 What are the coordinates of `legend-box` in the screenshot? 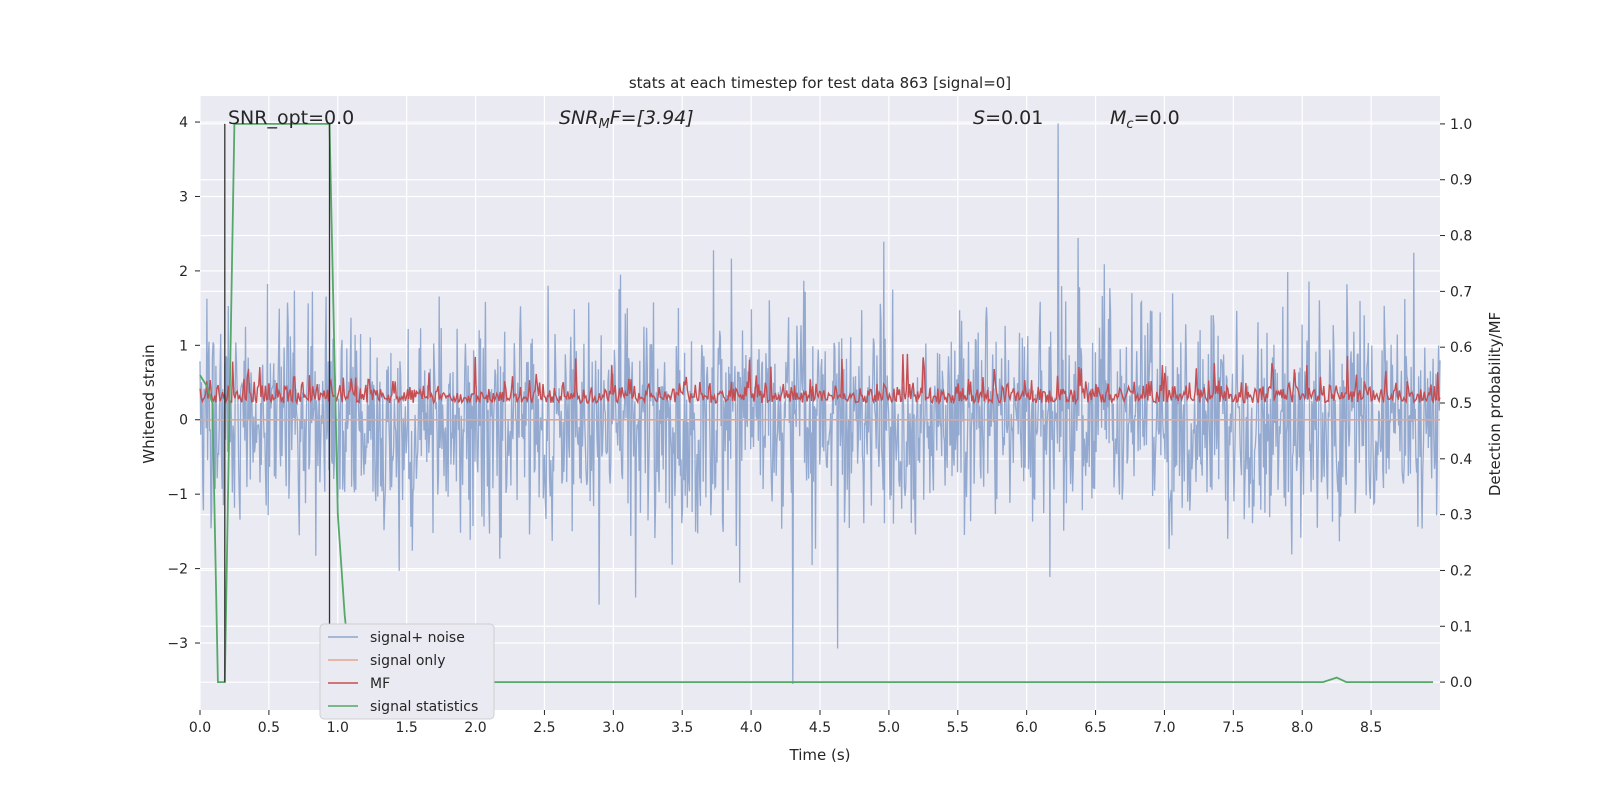 It's located at (407, 671).